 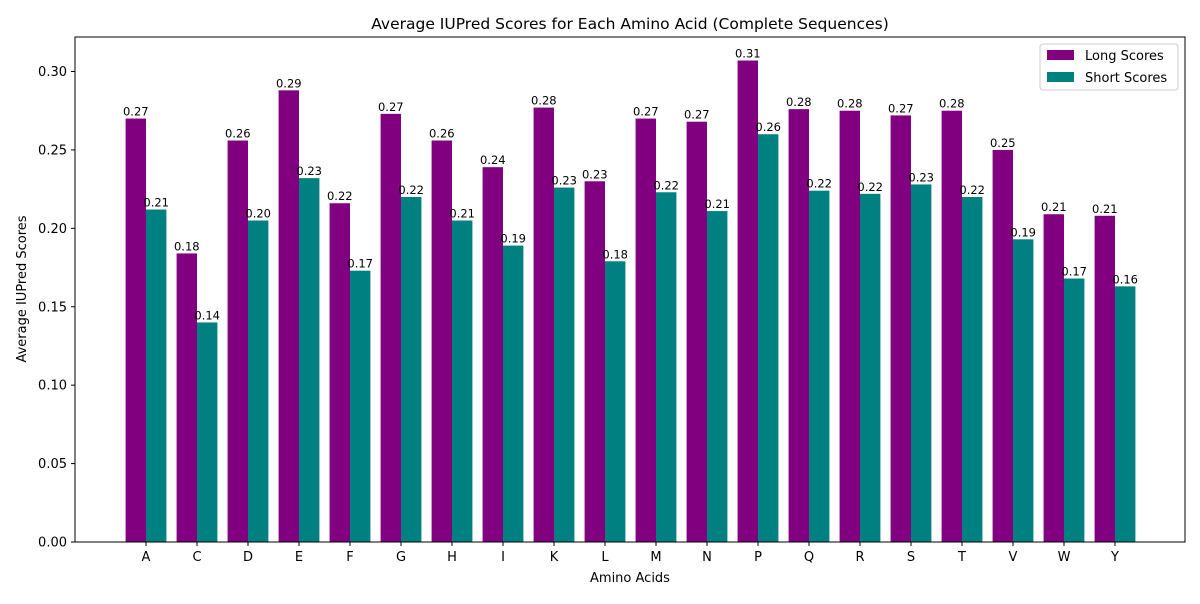 What do you see at coordinates (391, 107) in the screenshot?
I see `data-label-long-G: 0.27` at bounding box center [391, 107].